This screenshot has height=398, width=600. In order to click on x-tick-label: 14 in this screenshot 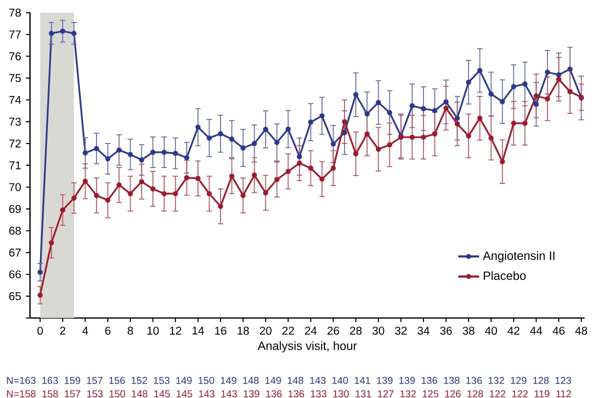, I will do `click(198, 330)`.